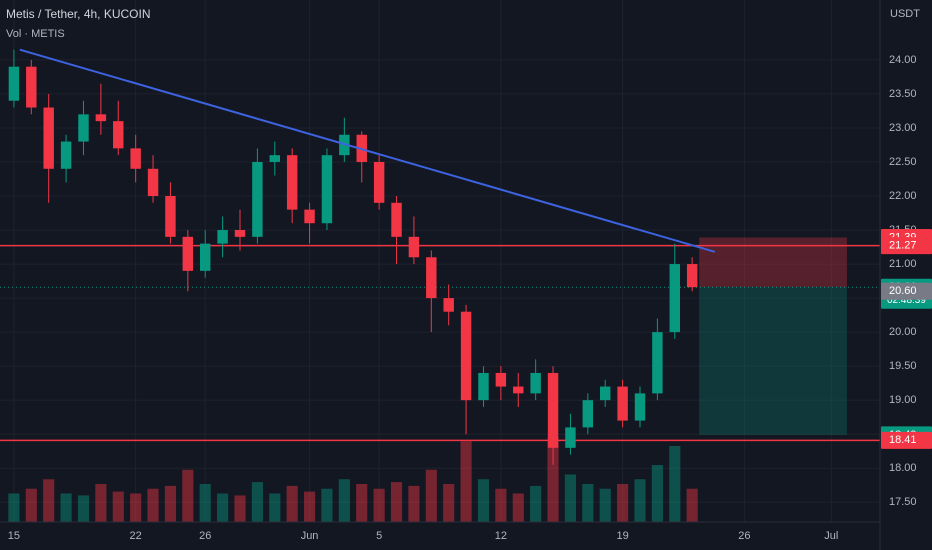 This screenshot has width=932, height=550. What do you see at coordinates (903, 366) in the screenshot?
I see `y-tick-label: 19.50` at bounding box center [903, 366].